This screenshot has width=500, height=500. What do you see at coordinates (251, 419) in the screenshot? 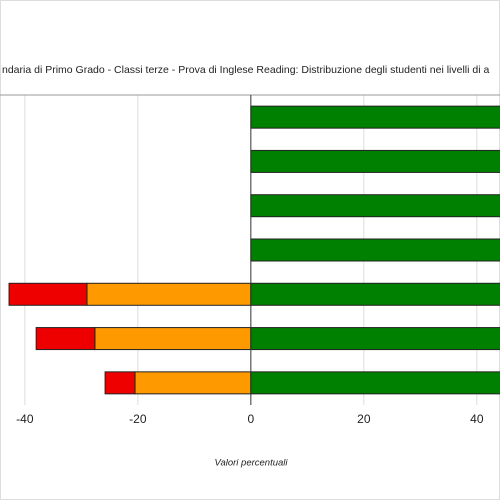
I see `x-tick-label: 0` at bounding box center [251, 419].